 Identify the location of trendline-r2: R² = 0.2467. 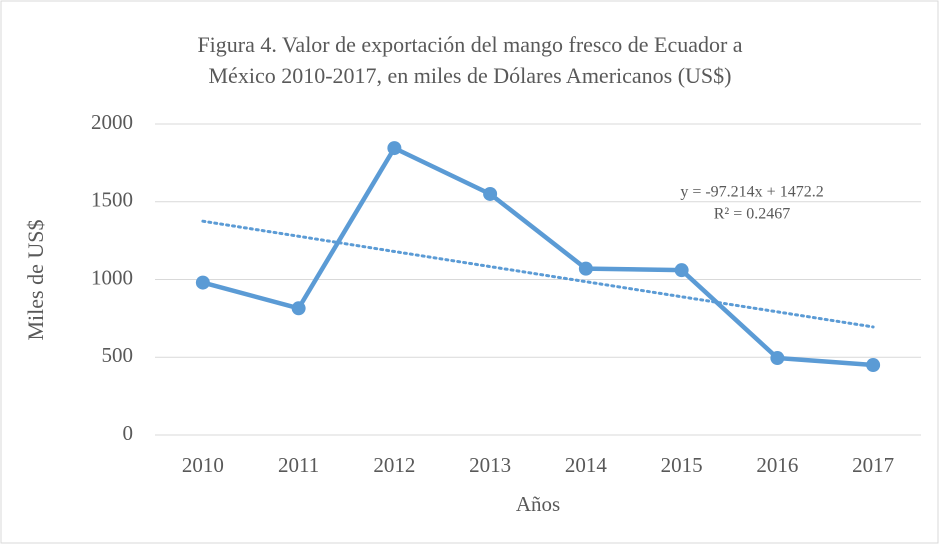
(752, 214).